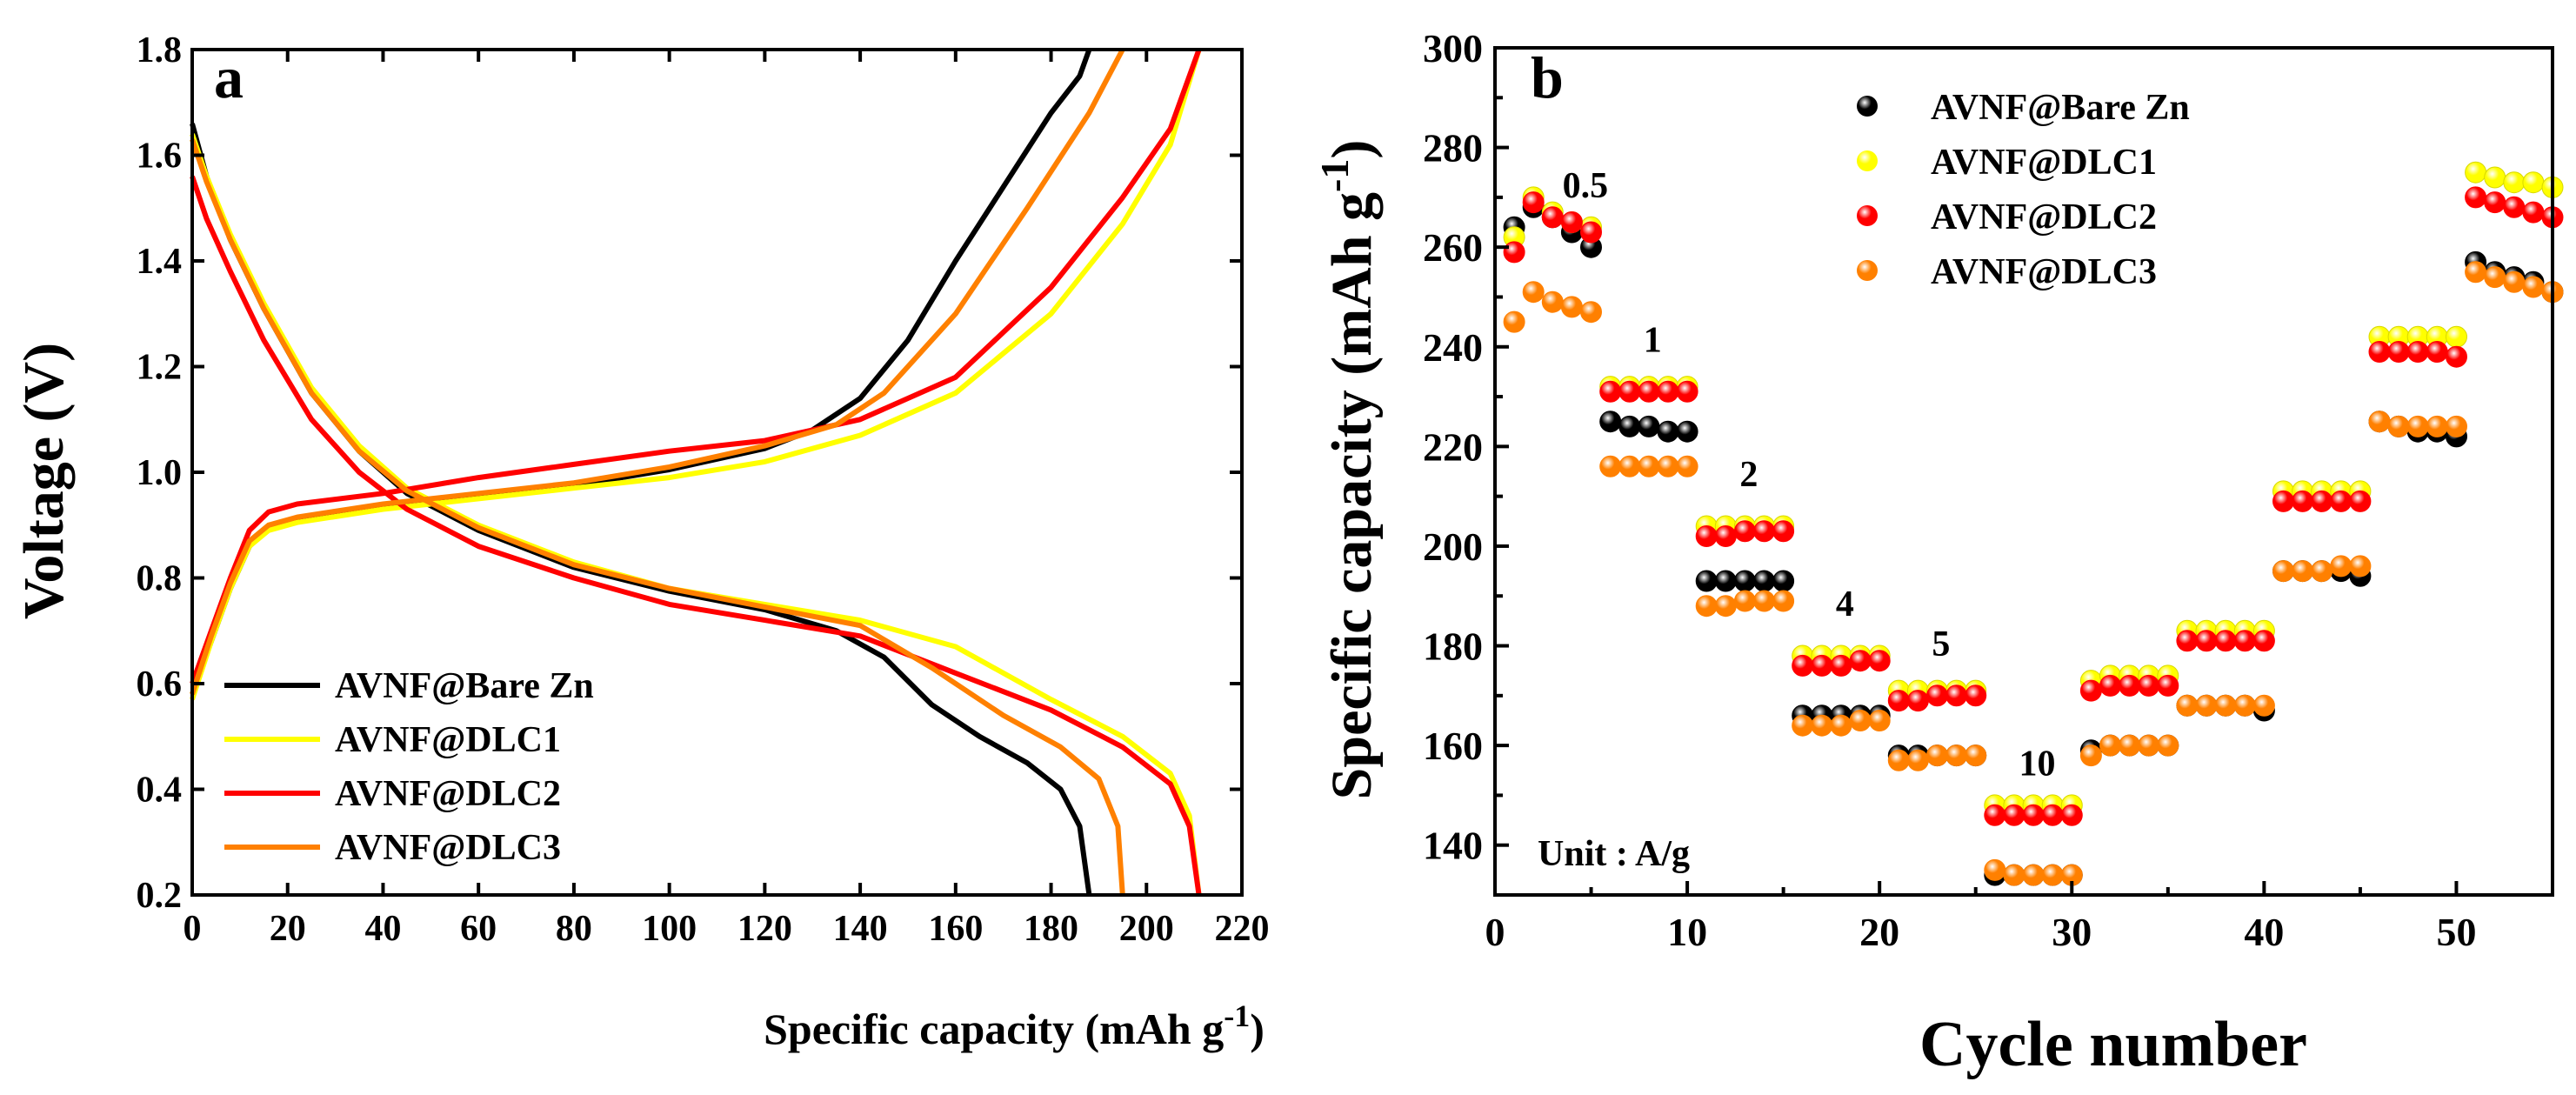 This screenshot has height=1095, width=2576. Describe the element at coordinates (1257, 1029) in the screenshot. I see `panel-a-xlabel-end: )` at that location.